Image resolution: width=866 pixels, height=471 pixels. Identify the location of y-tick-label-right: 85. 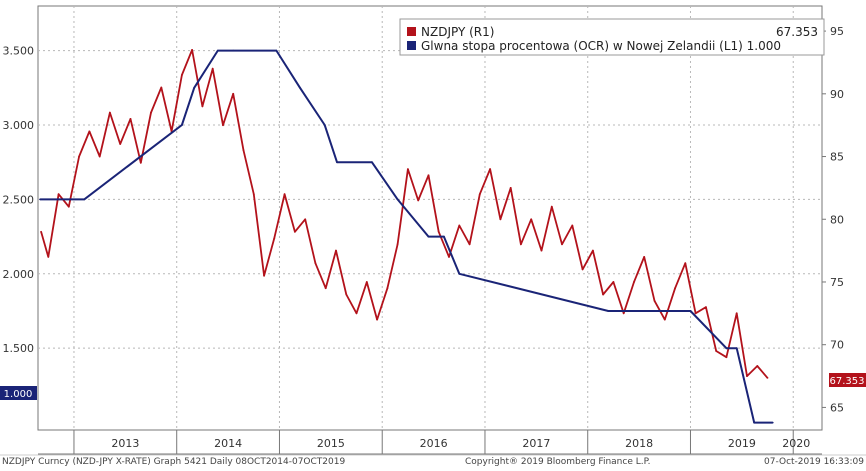
(837, 157).